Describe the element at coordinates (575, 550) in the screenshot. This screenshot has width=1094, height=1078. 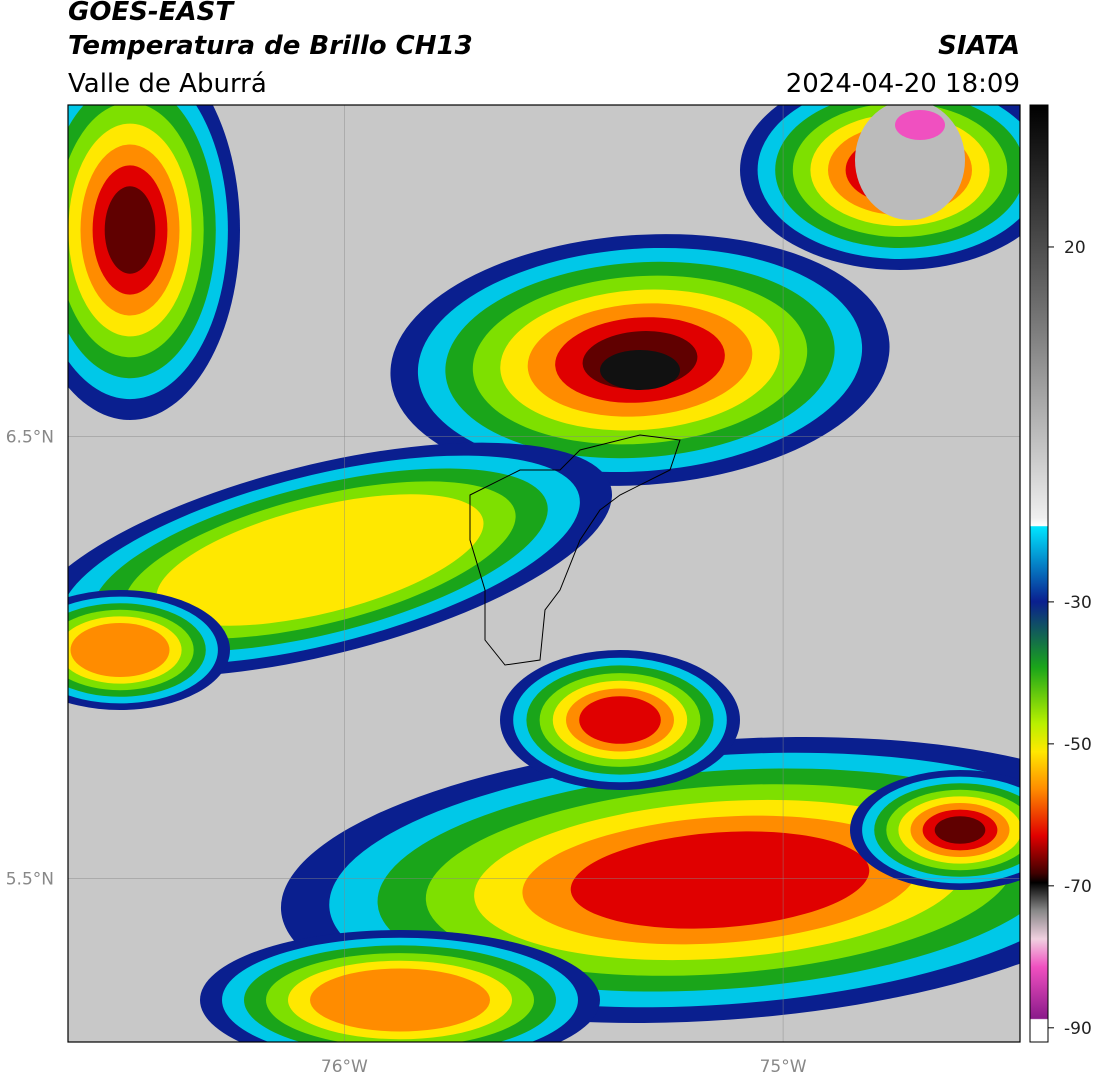
I see `region-outline` at that location.